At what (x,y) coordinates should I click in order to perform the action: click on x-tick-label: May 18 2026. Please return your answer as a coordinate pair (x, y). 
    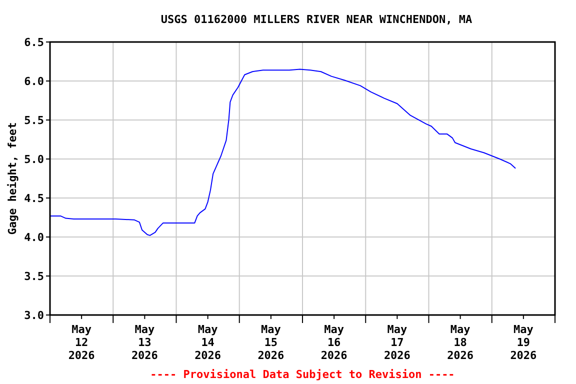
    Looking at the image, I should click on (460, 342).